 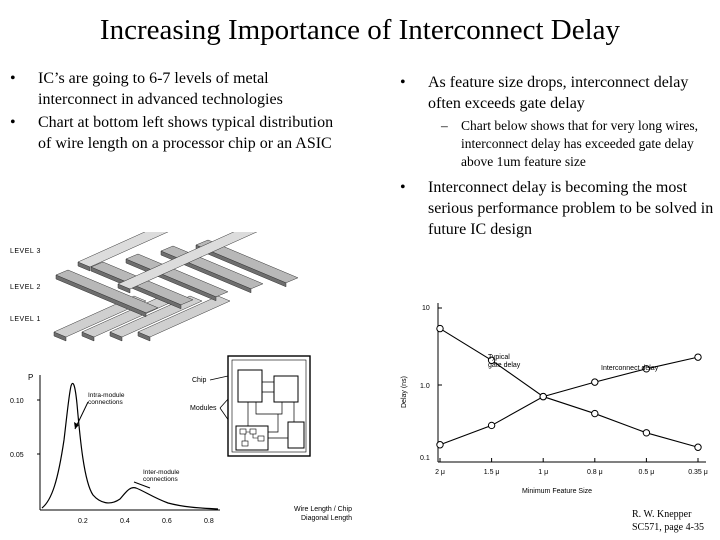 I want to click on gate-delay-label: gate delay, so click(x=504, y=365).